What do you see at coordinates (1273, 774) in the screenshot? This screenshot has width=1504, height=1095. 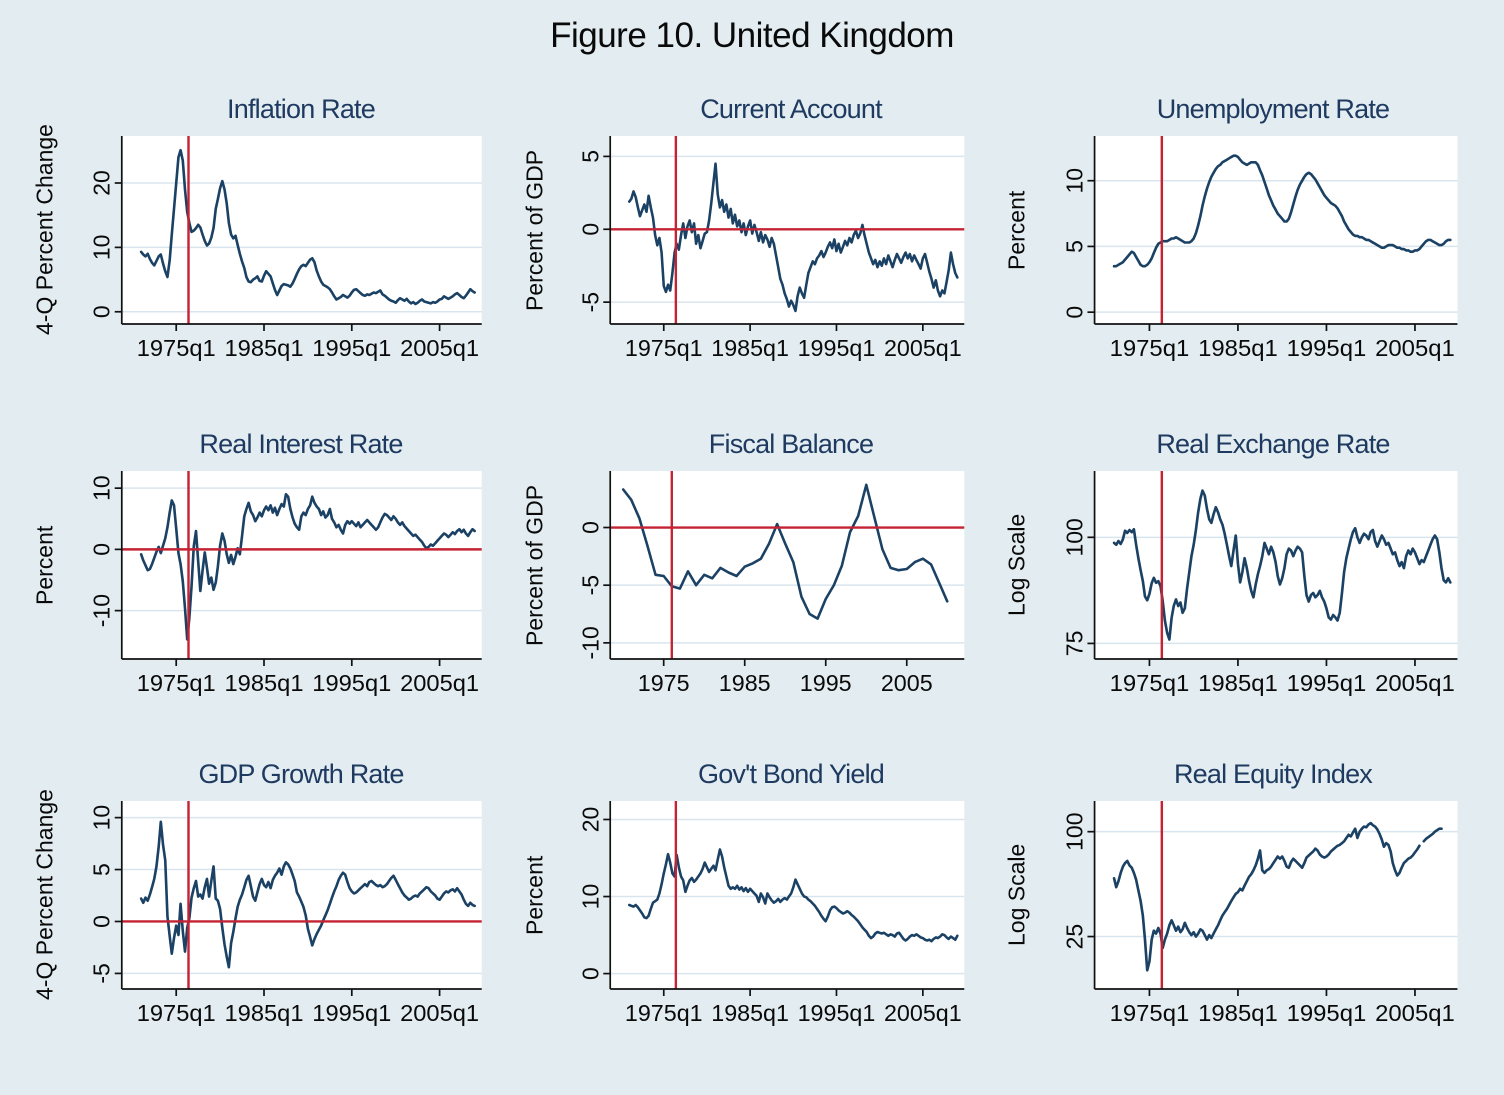 I see `panel-title: Real Equity Index` at bounding box center [1273, 774].